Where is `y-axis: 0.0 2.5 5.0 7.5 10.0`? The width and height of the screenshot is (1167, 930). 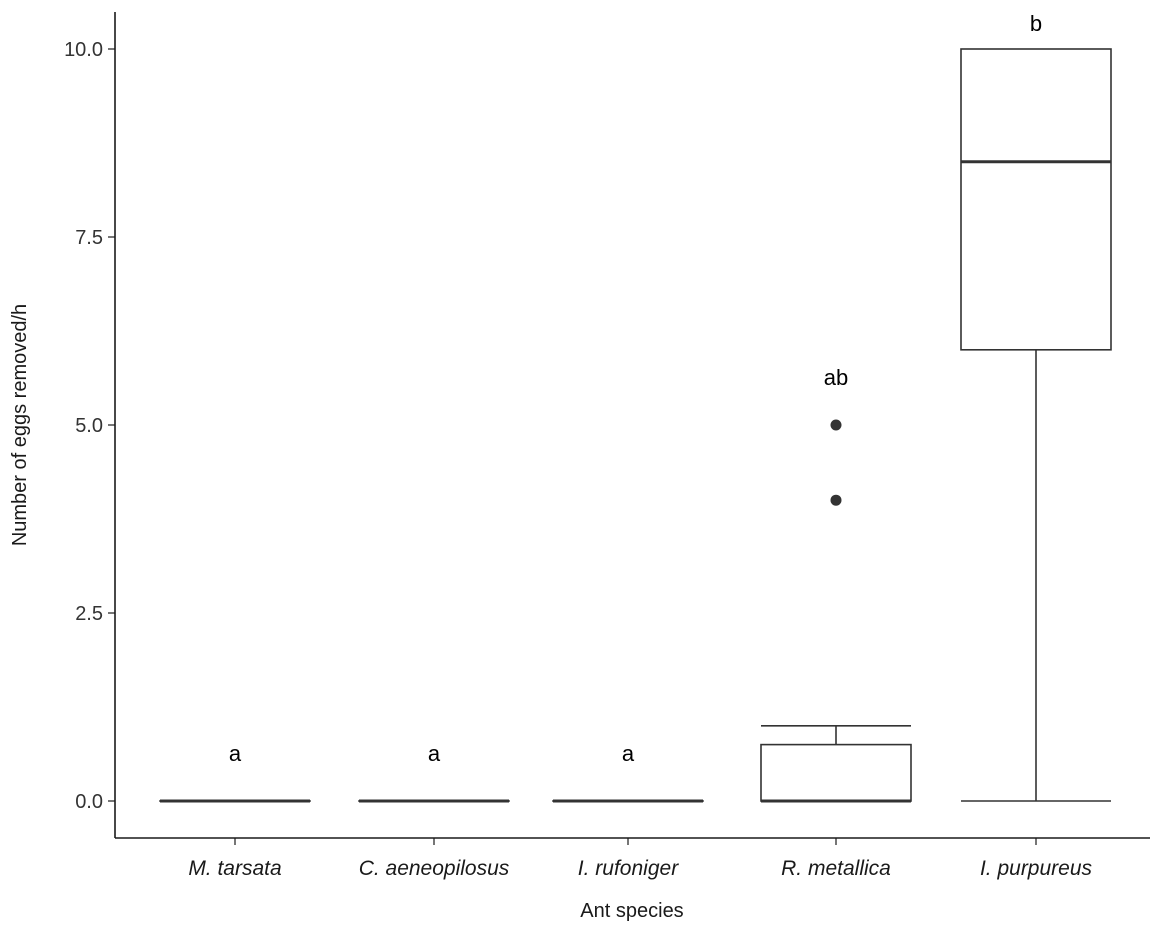
y-axis: 0.0 2.5 5.0 7.5 10.0 is located at coordinates (90, 425).